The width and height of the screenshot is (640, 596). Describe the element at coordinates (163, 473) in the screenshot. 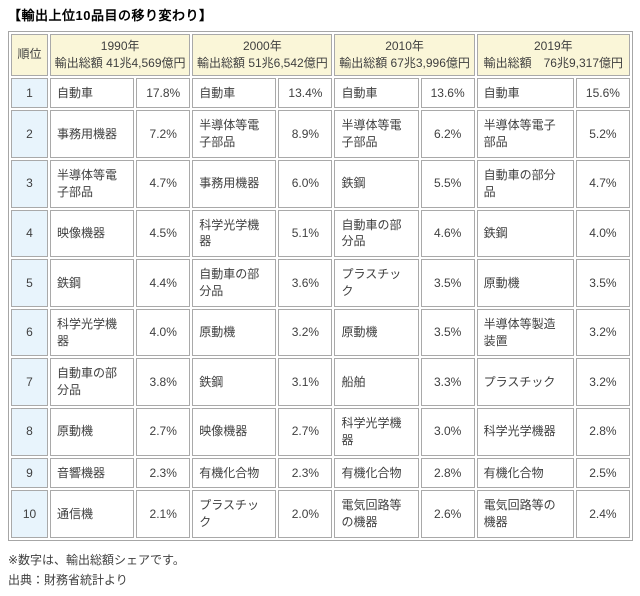

I see `share-cell-1990: 2.3%` at that location.